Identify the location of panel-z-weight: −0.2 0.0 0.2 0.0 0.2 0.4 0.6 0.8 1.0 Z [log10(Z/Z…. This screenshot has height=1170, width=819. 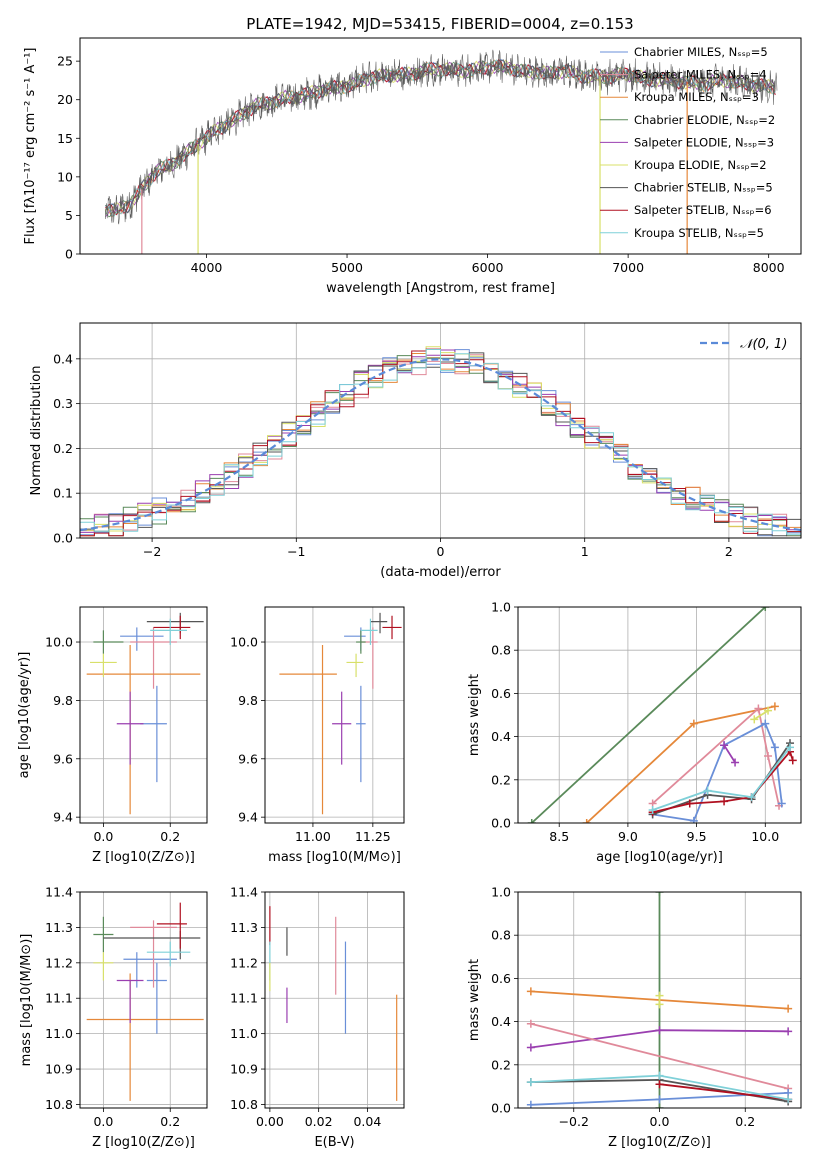
(634, 1017).